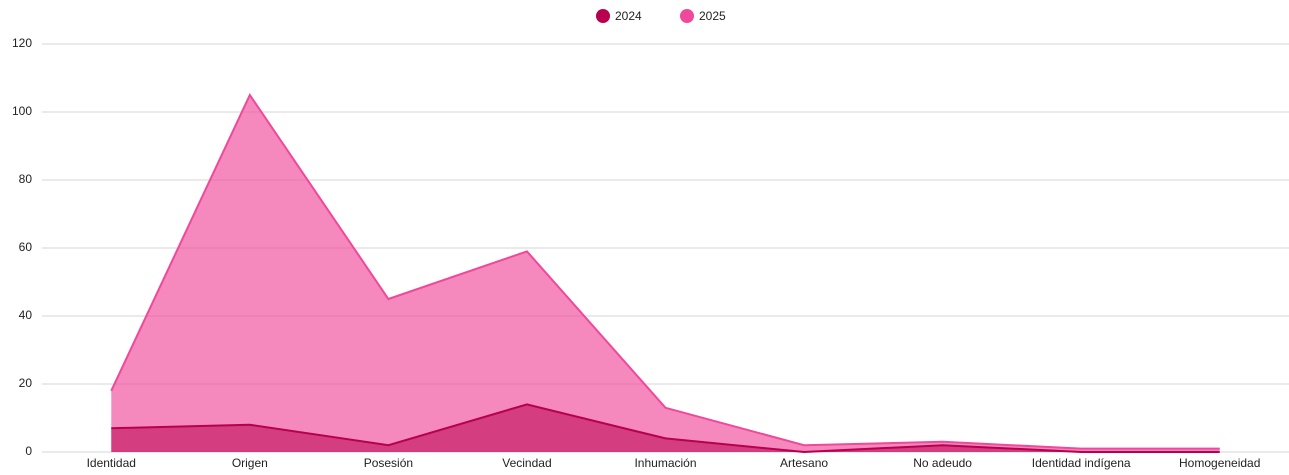 This screenshot has height=475, width=1289. Describe the element at coordinates (28, 451) in the screenshot. I see `y-tick-label: 0` at that location.